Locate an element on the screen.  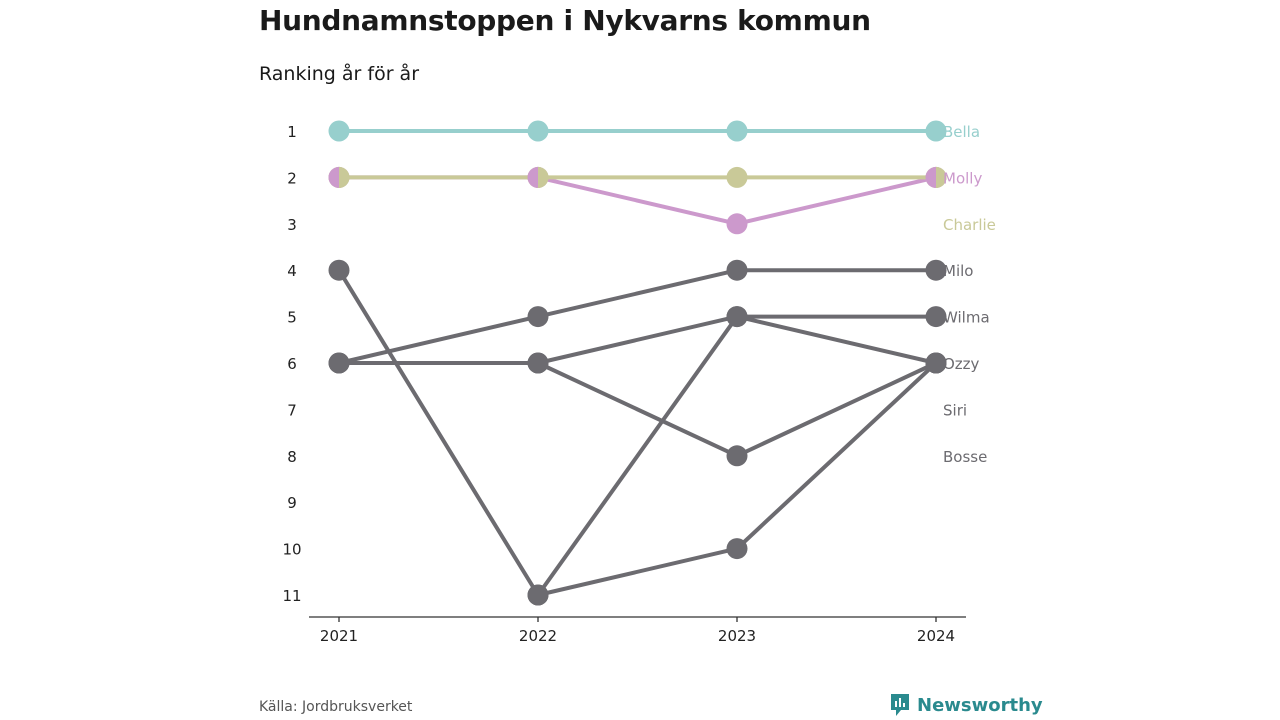
x-tick-label: 2022 is located at coordinates (538, 636).